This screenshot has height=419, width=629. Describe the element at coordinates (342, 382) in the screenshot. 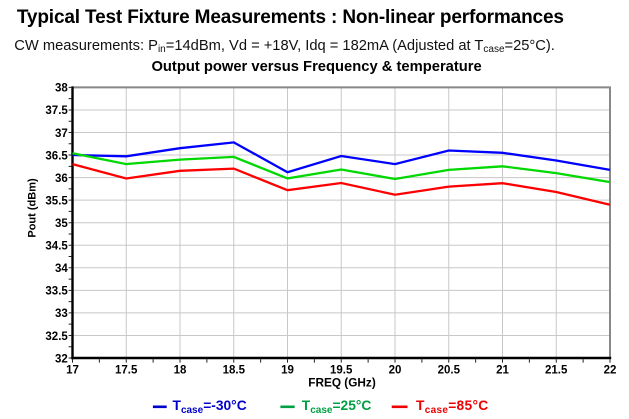

I see `svg-text: FREQ (GHz)` at that location.